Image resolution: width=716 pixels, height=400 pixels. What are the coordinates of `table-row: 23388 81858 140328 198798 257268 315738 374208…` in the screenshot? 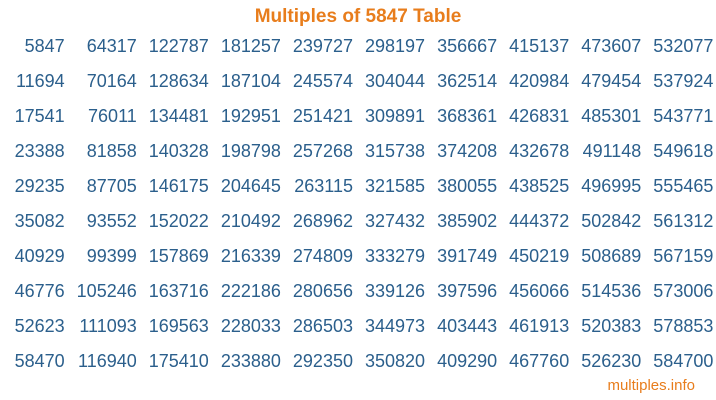 It's located at (358, 151).